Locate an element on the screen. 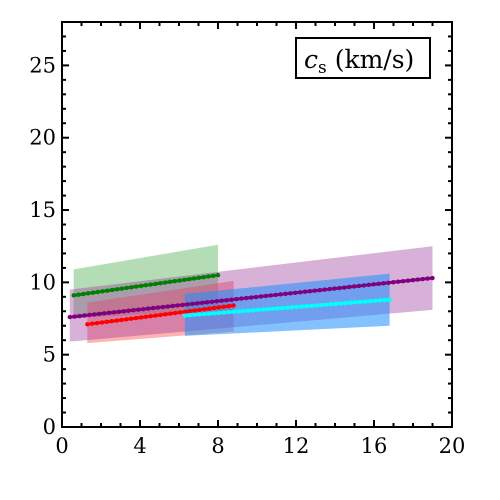 The width and height of the screenshot is (500, 500). chart-title: cs (km/s) is located at coordinates (359, 61).